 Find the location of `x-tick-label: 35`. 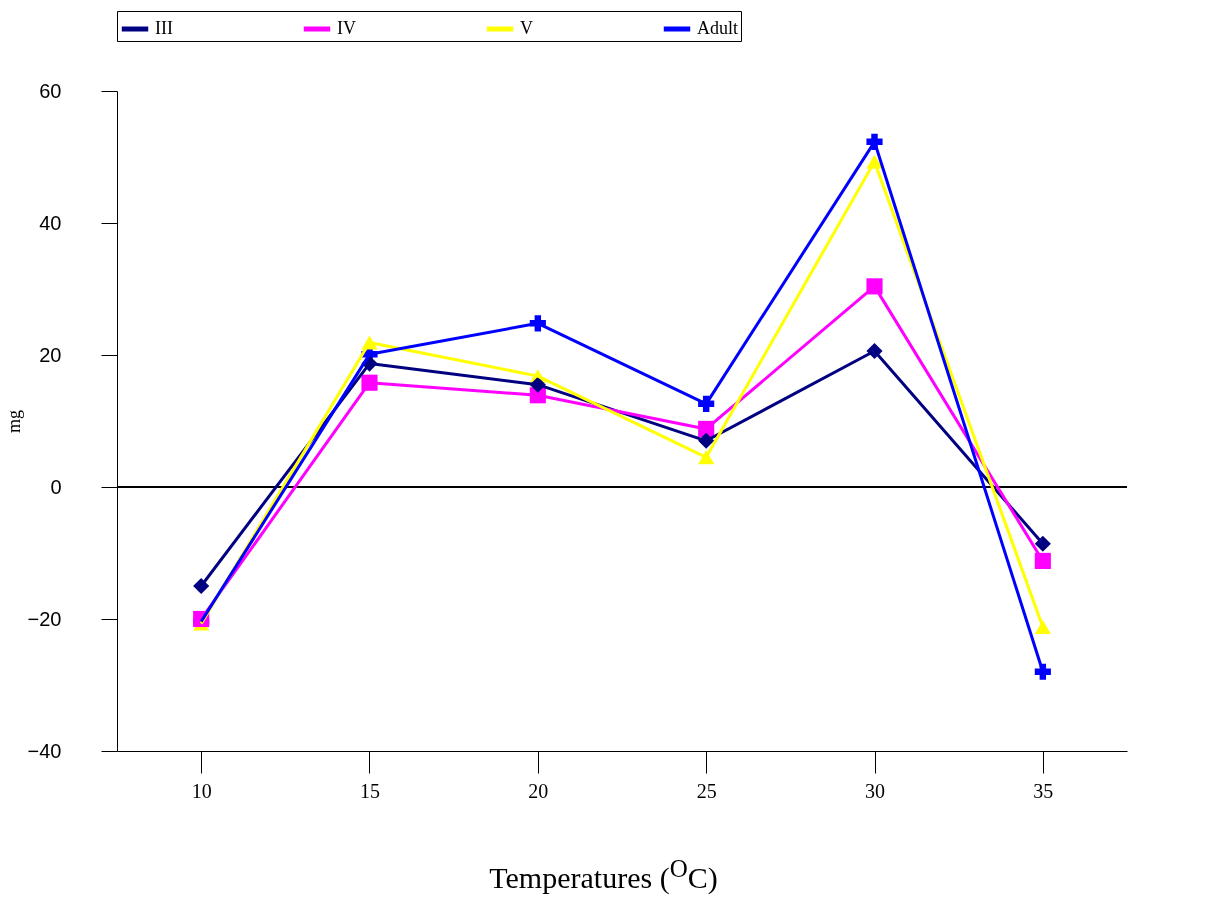

x-tick-label: 35 is located at coordinates (1043, 790).